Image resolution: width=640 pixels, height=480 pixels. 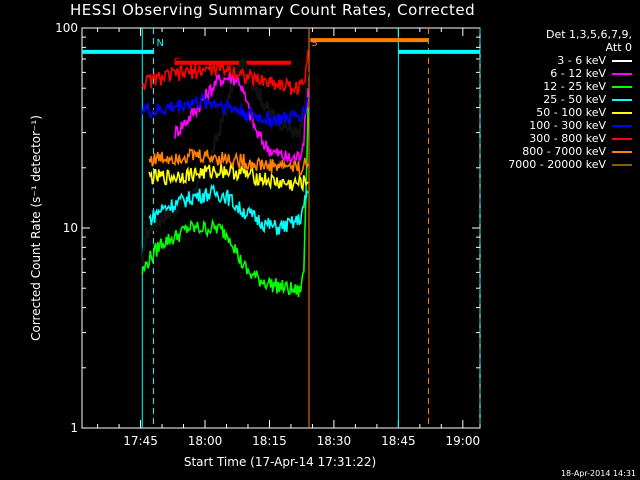 I want to click on legend-header-line-2: Att 0, so click(x=618, y=47).